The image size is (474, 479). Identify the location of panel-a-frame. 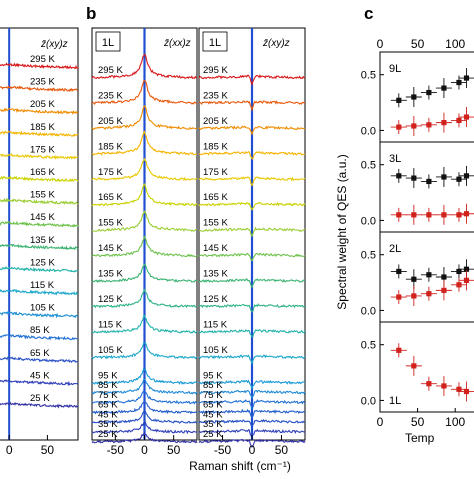
(39, 234).